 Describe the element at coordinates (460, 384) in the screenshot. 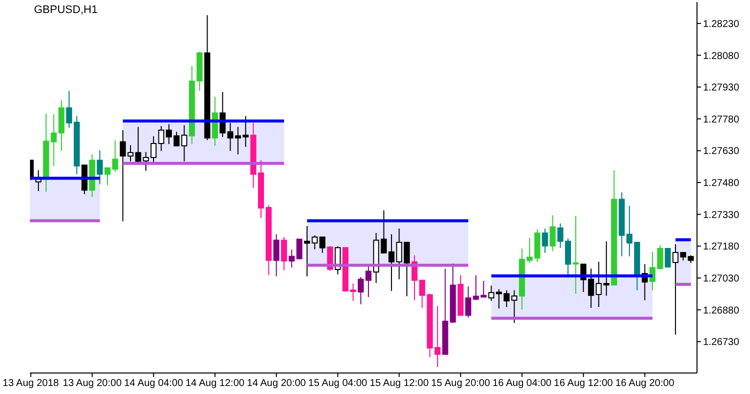

I see `x-tick-label: 15 Aug 20:00` at that location.